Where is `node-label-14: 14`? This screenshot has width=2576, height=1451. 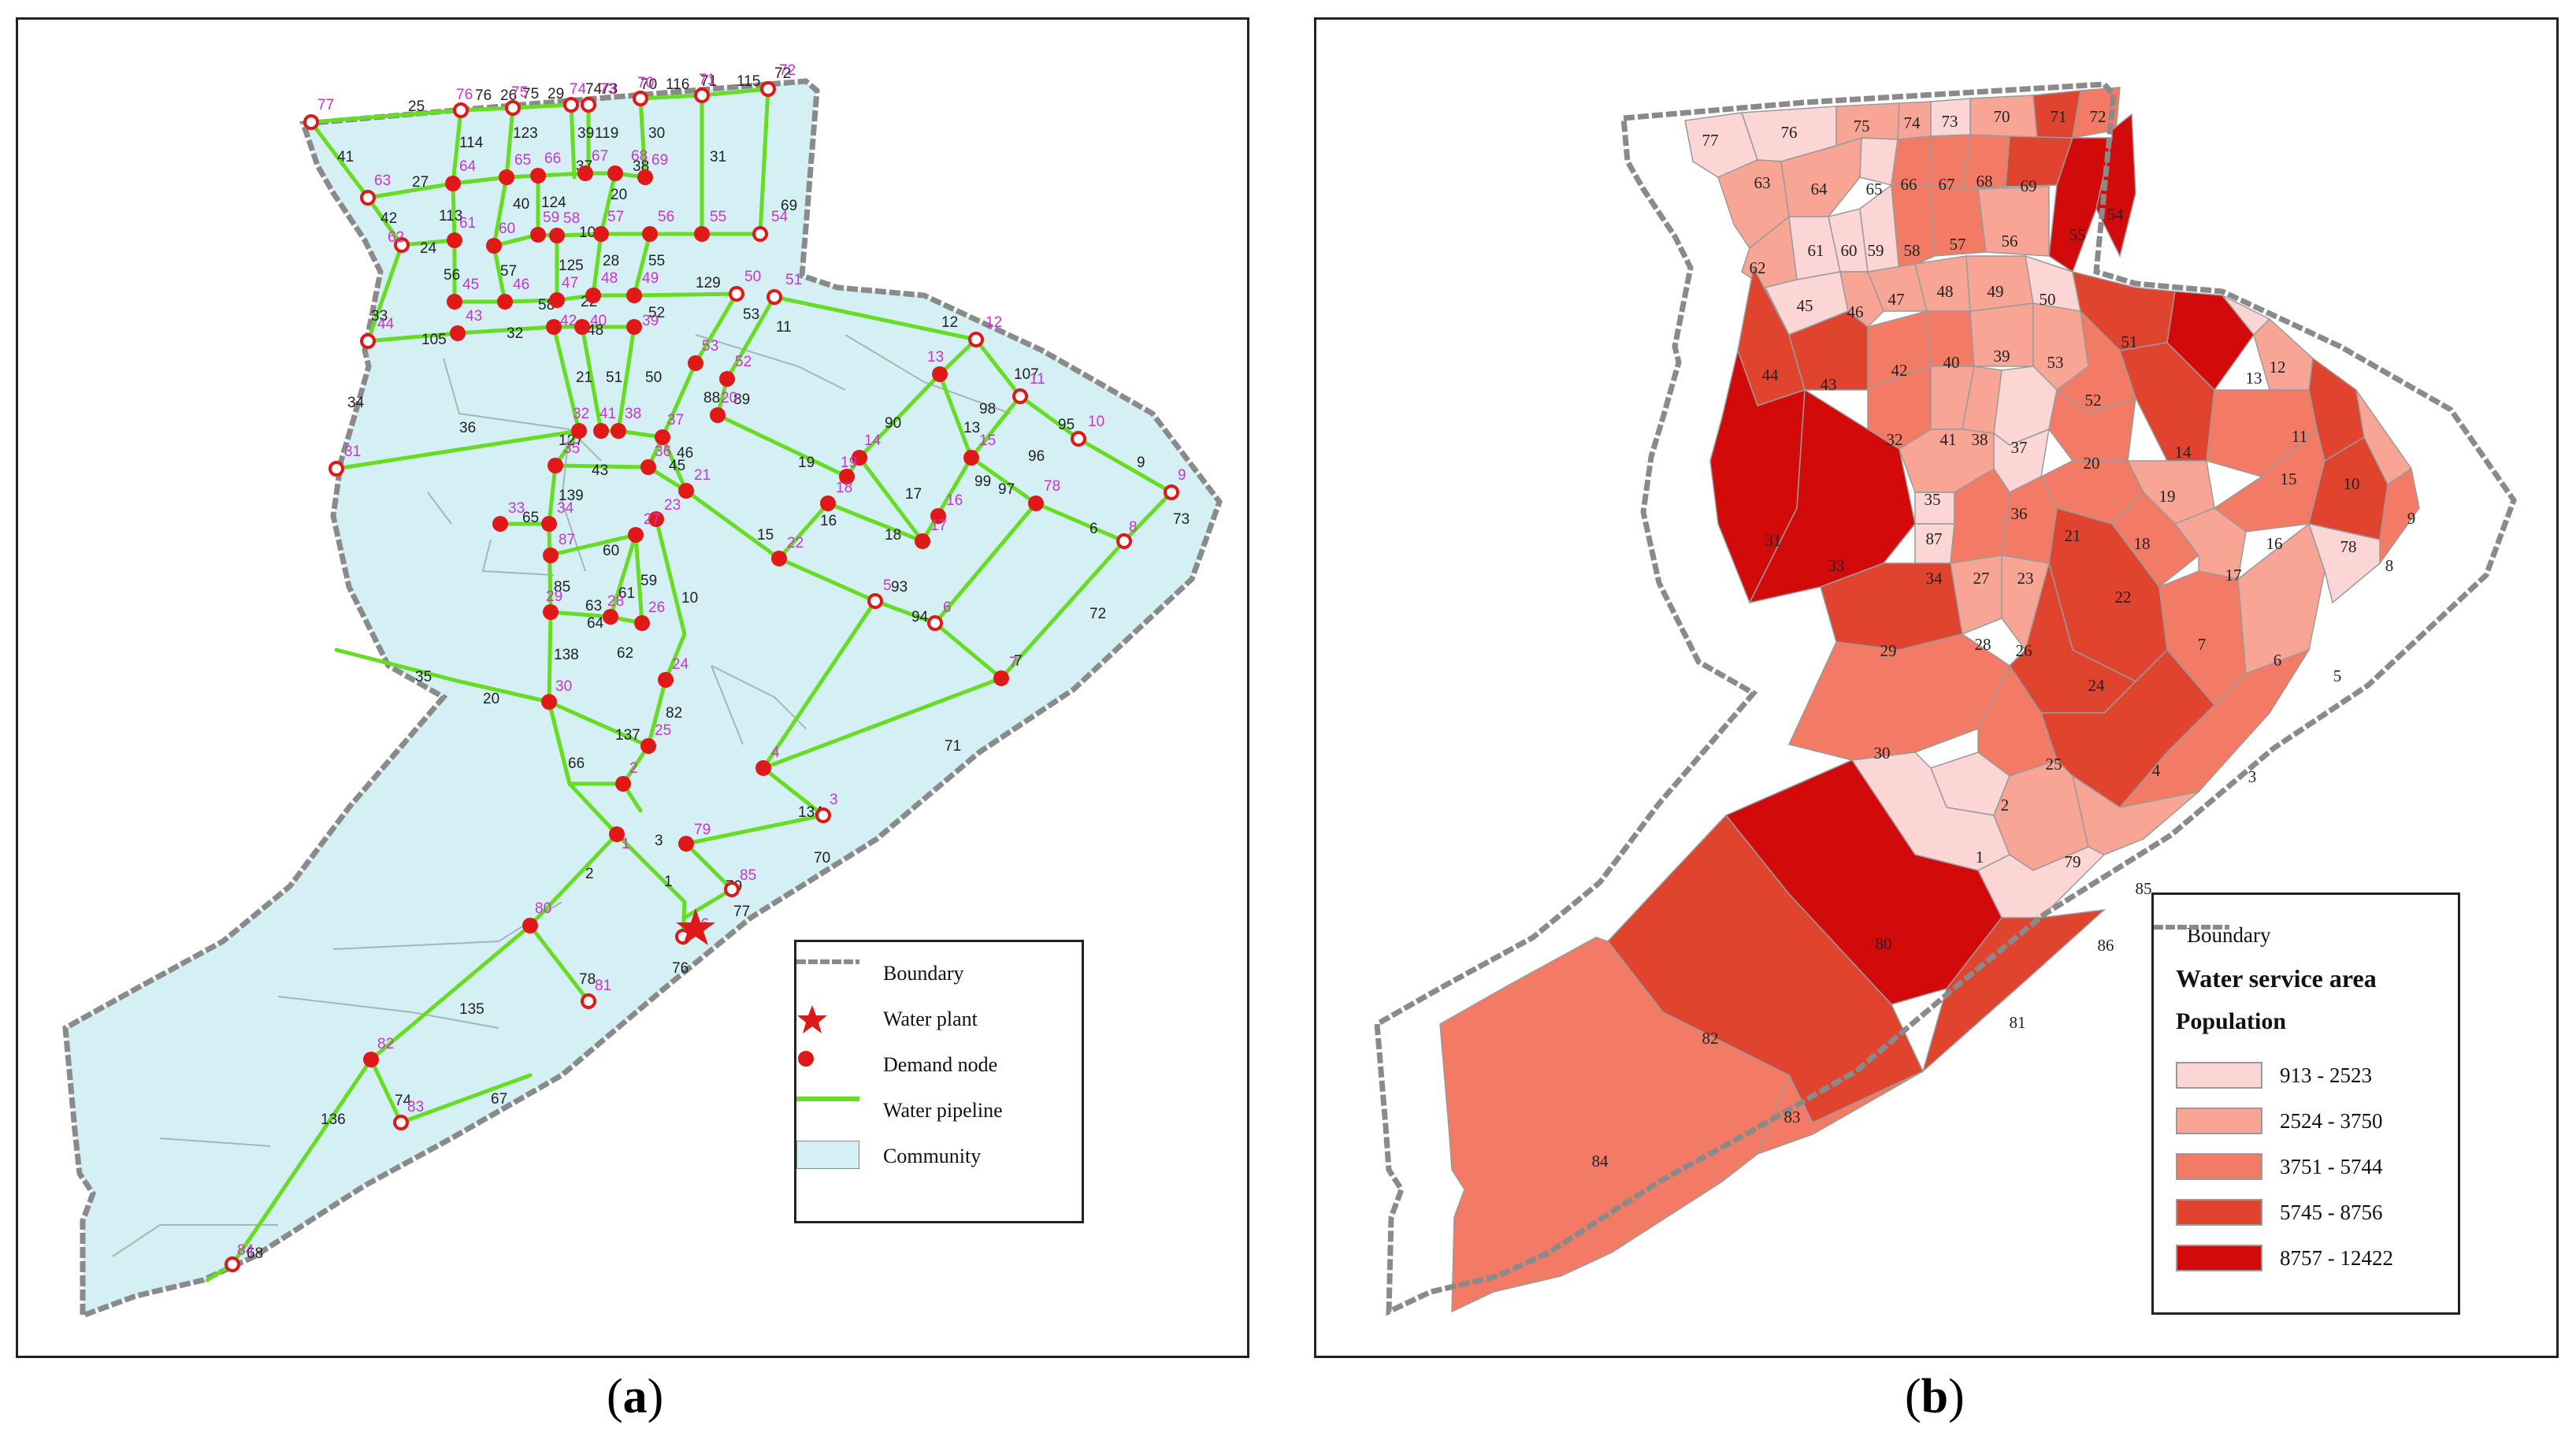
node-label-14: 14 is located at coordinates (873, 441).